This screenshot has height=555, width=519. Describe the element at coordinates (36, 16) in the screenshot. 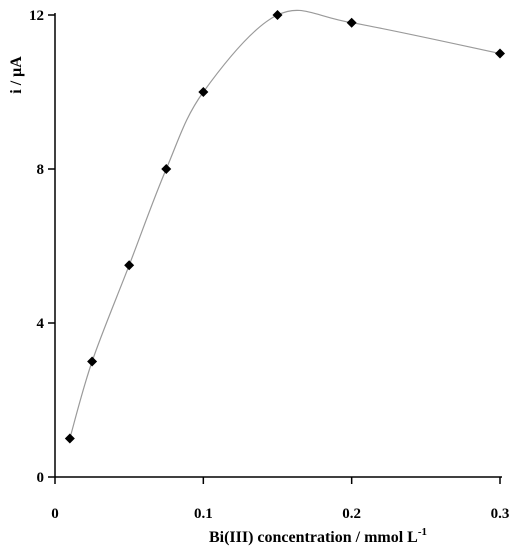

I see `y-tick-label: 12` at that location.